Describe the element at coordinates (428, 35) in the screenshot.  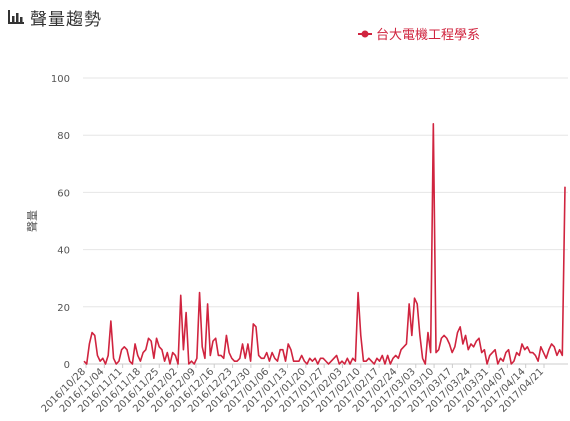
I see `legend-label: 台大電機工程學系` at that location.